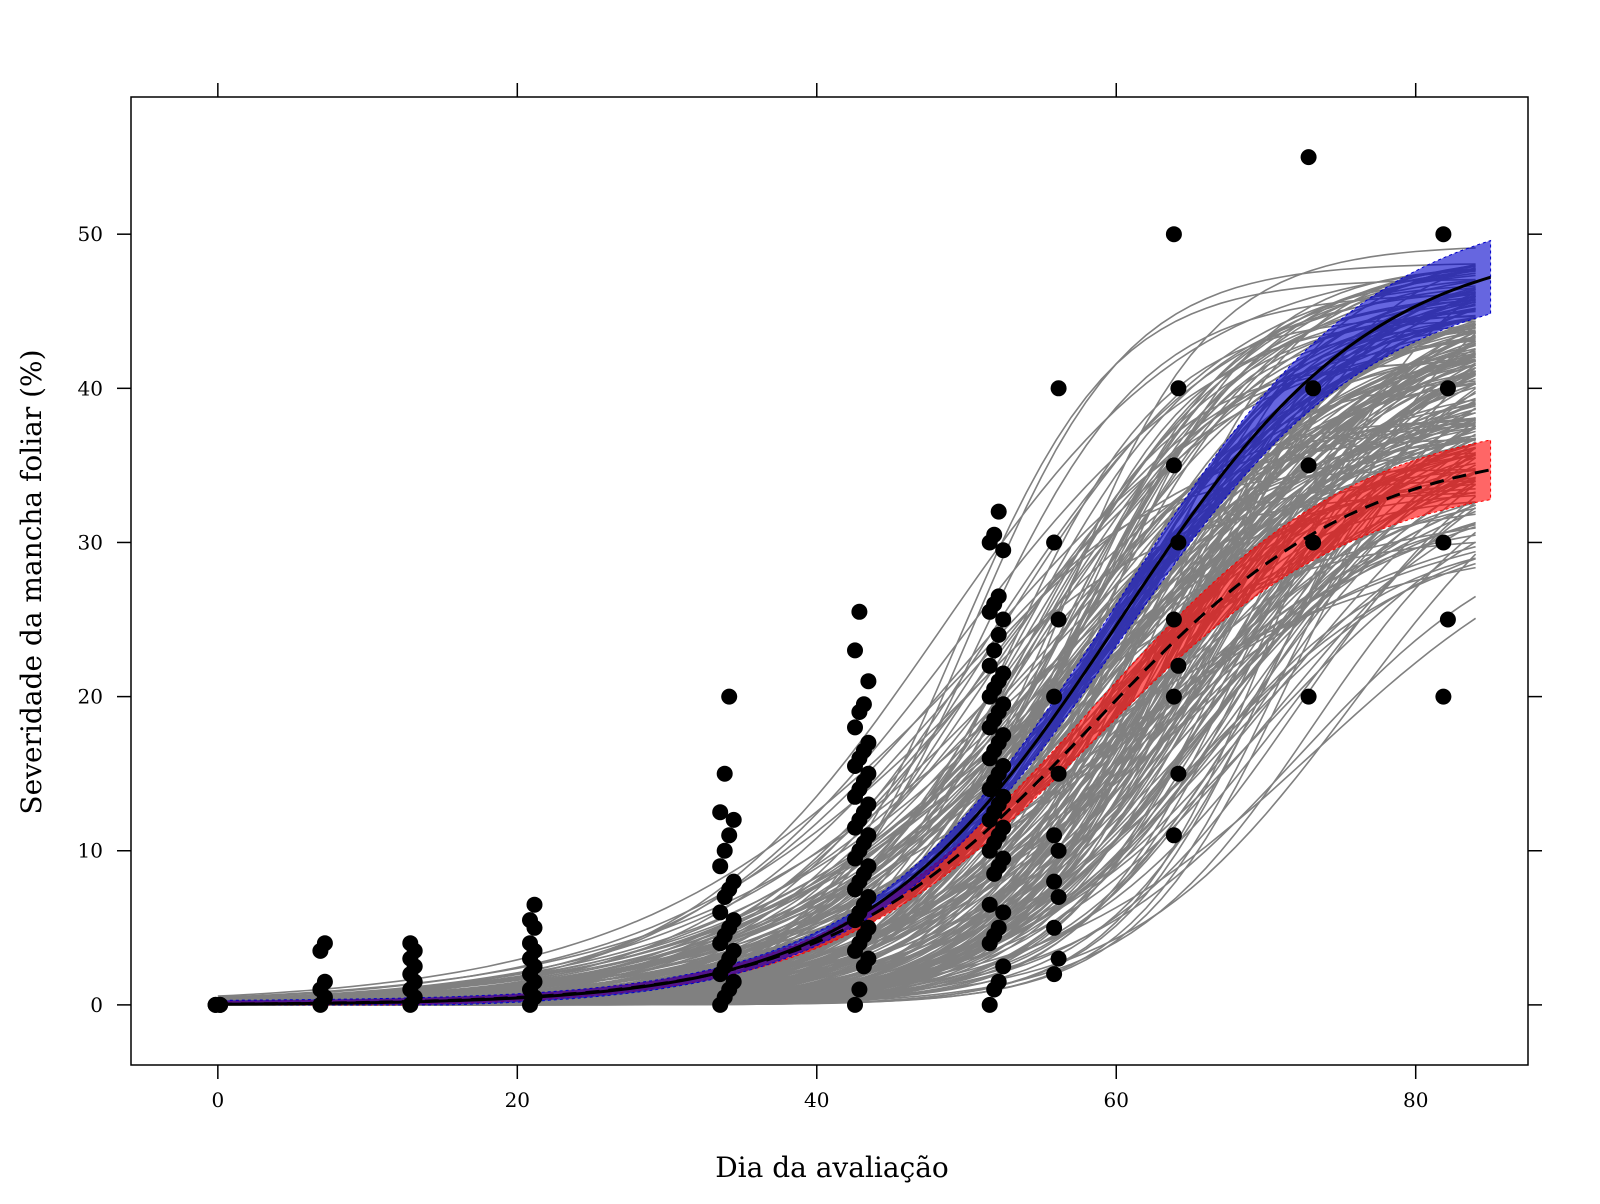 The height and width of the screenshot is (1204, 1600). What do you see at coordinates (816, 1100) in the screenshot?
I see `x-tick-label: 40` at bounding box center [816, 1100].